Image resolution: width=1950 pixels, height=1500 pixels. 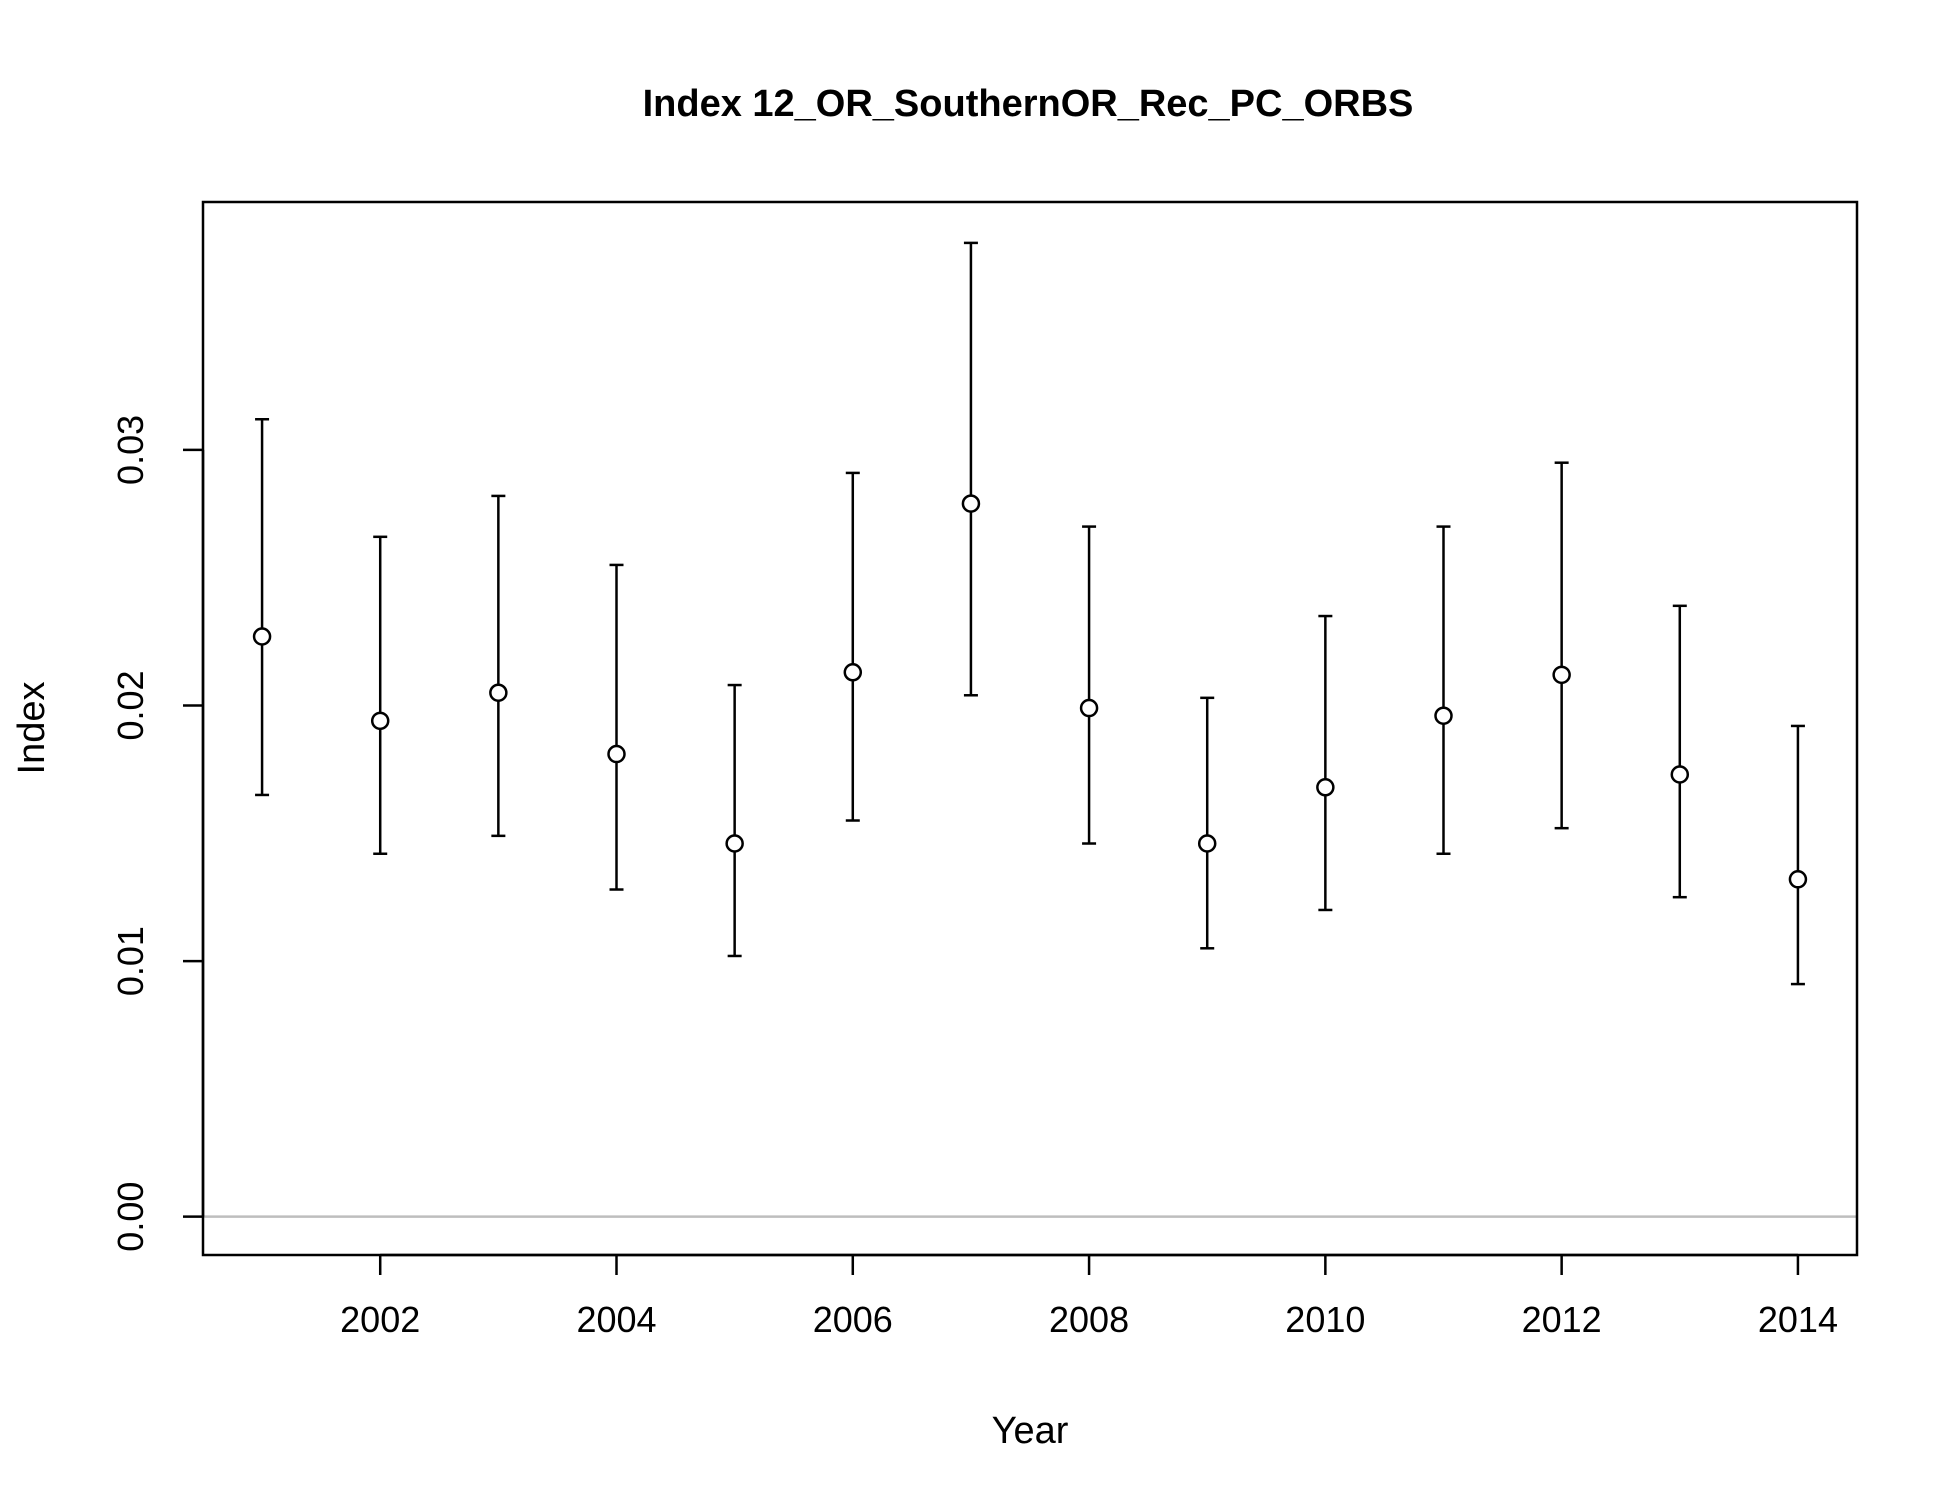 I want to click on x-tick-label: 2010, so click(x=1325, y=1319).